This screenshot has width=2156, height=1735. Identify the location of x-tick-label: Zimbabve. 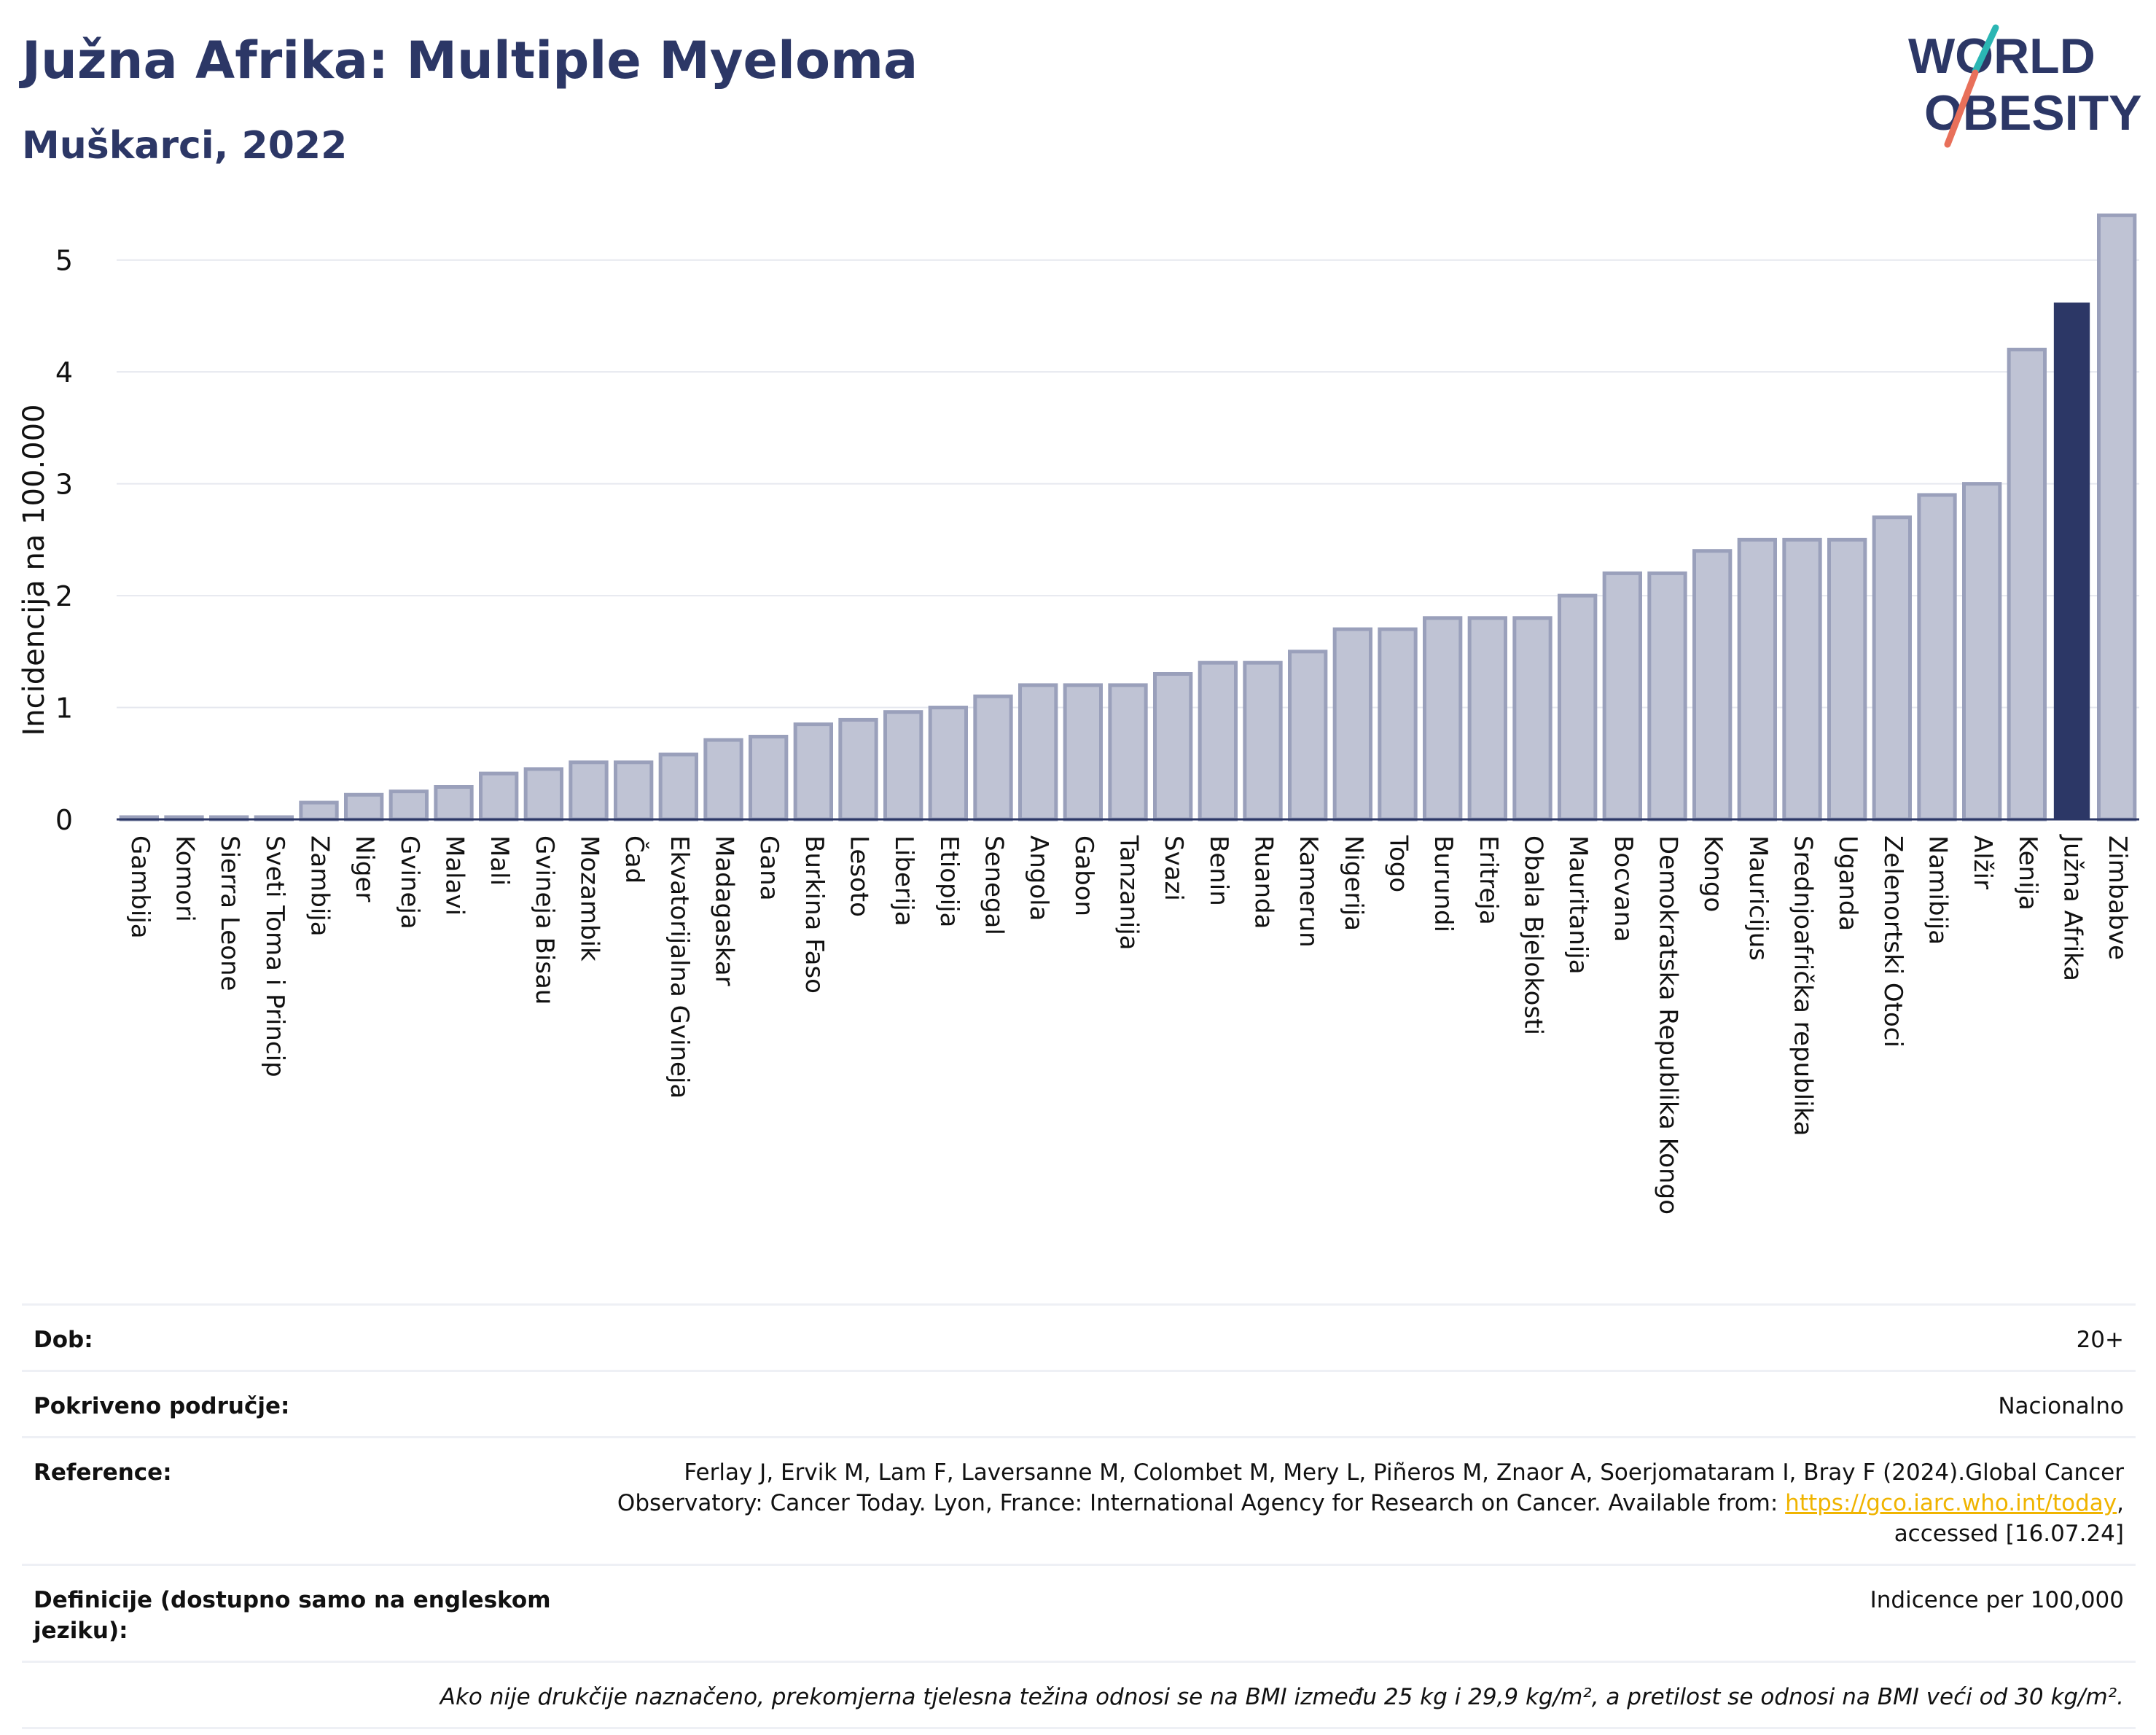
(2117, 898).